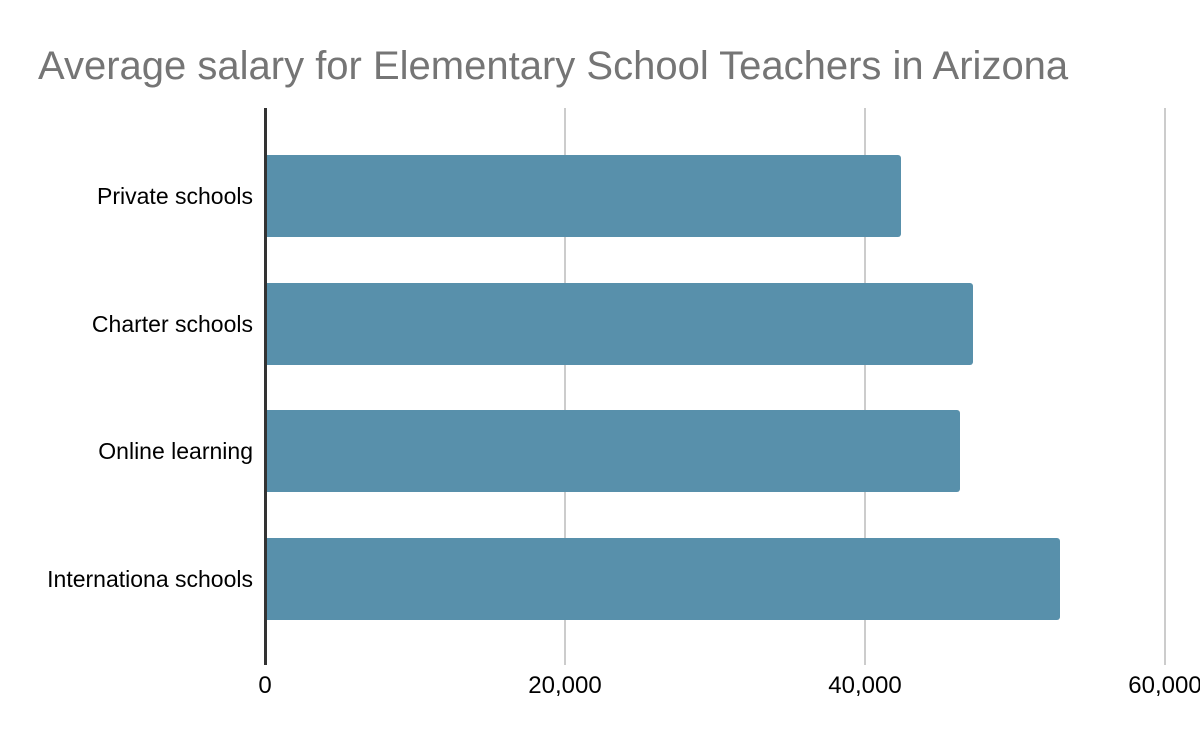 This screenshot has height=742, width=1200. I want to click on x-tick-label-0: 0, so click(265, 685).